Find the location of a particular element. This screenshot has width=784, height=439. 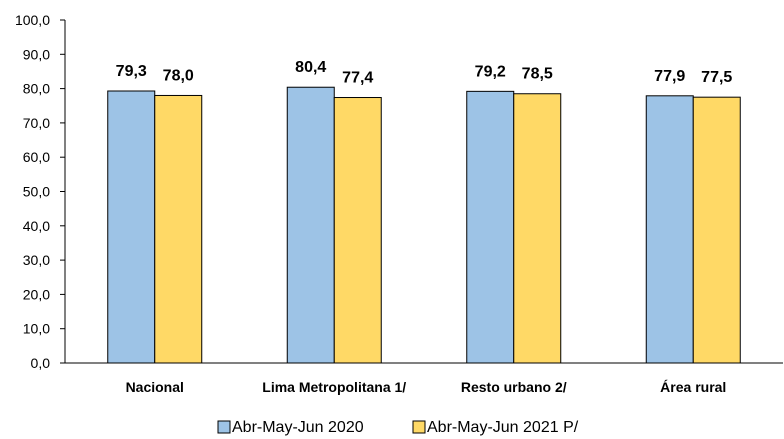

data-label: 77,4 is located at coordinates (357, 78).